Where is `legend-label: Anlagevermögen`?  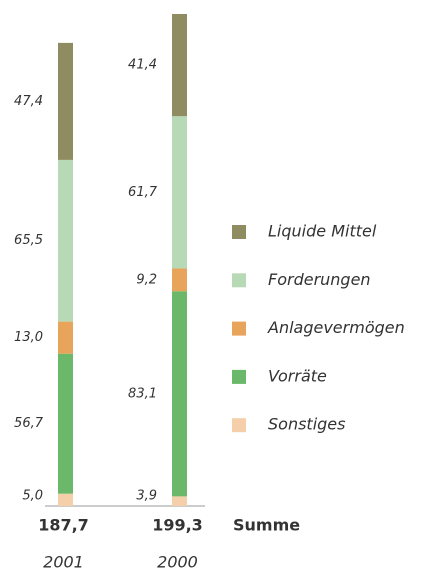 legend-label: Anlagevermögen is located at coordinates (336, 327).